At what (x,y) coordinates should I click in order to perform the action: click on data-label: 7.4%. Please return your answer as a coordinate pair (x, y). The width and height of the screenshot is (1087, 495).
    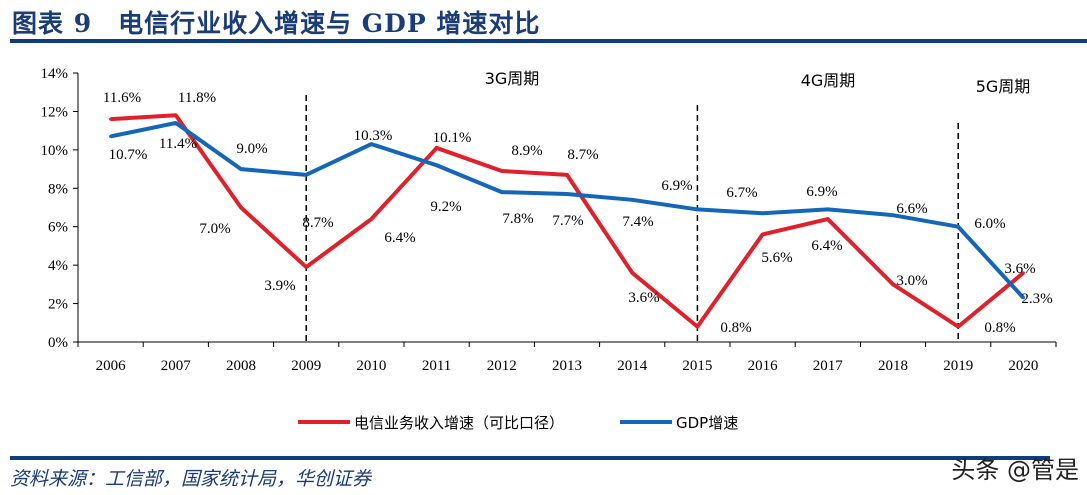
    Looking at the image, I should click on (637, 222).